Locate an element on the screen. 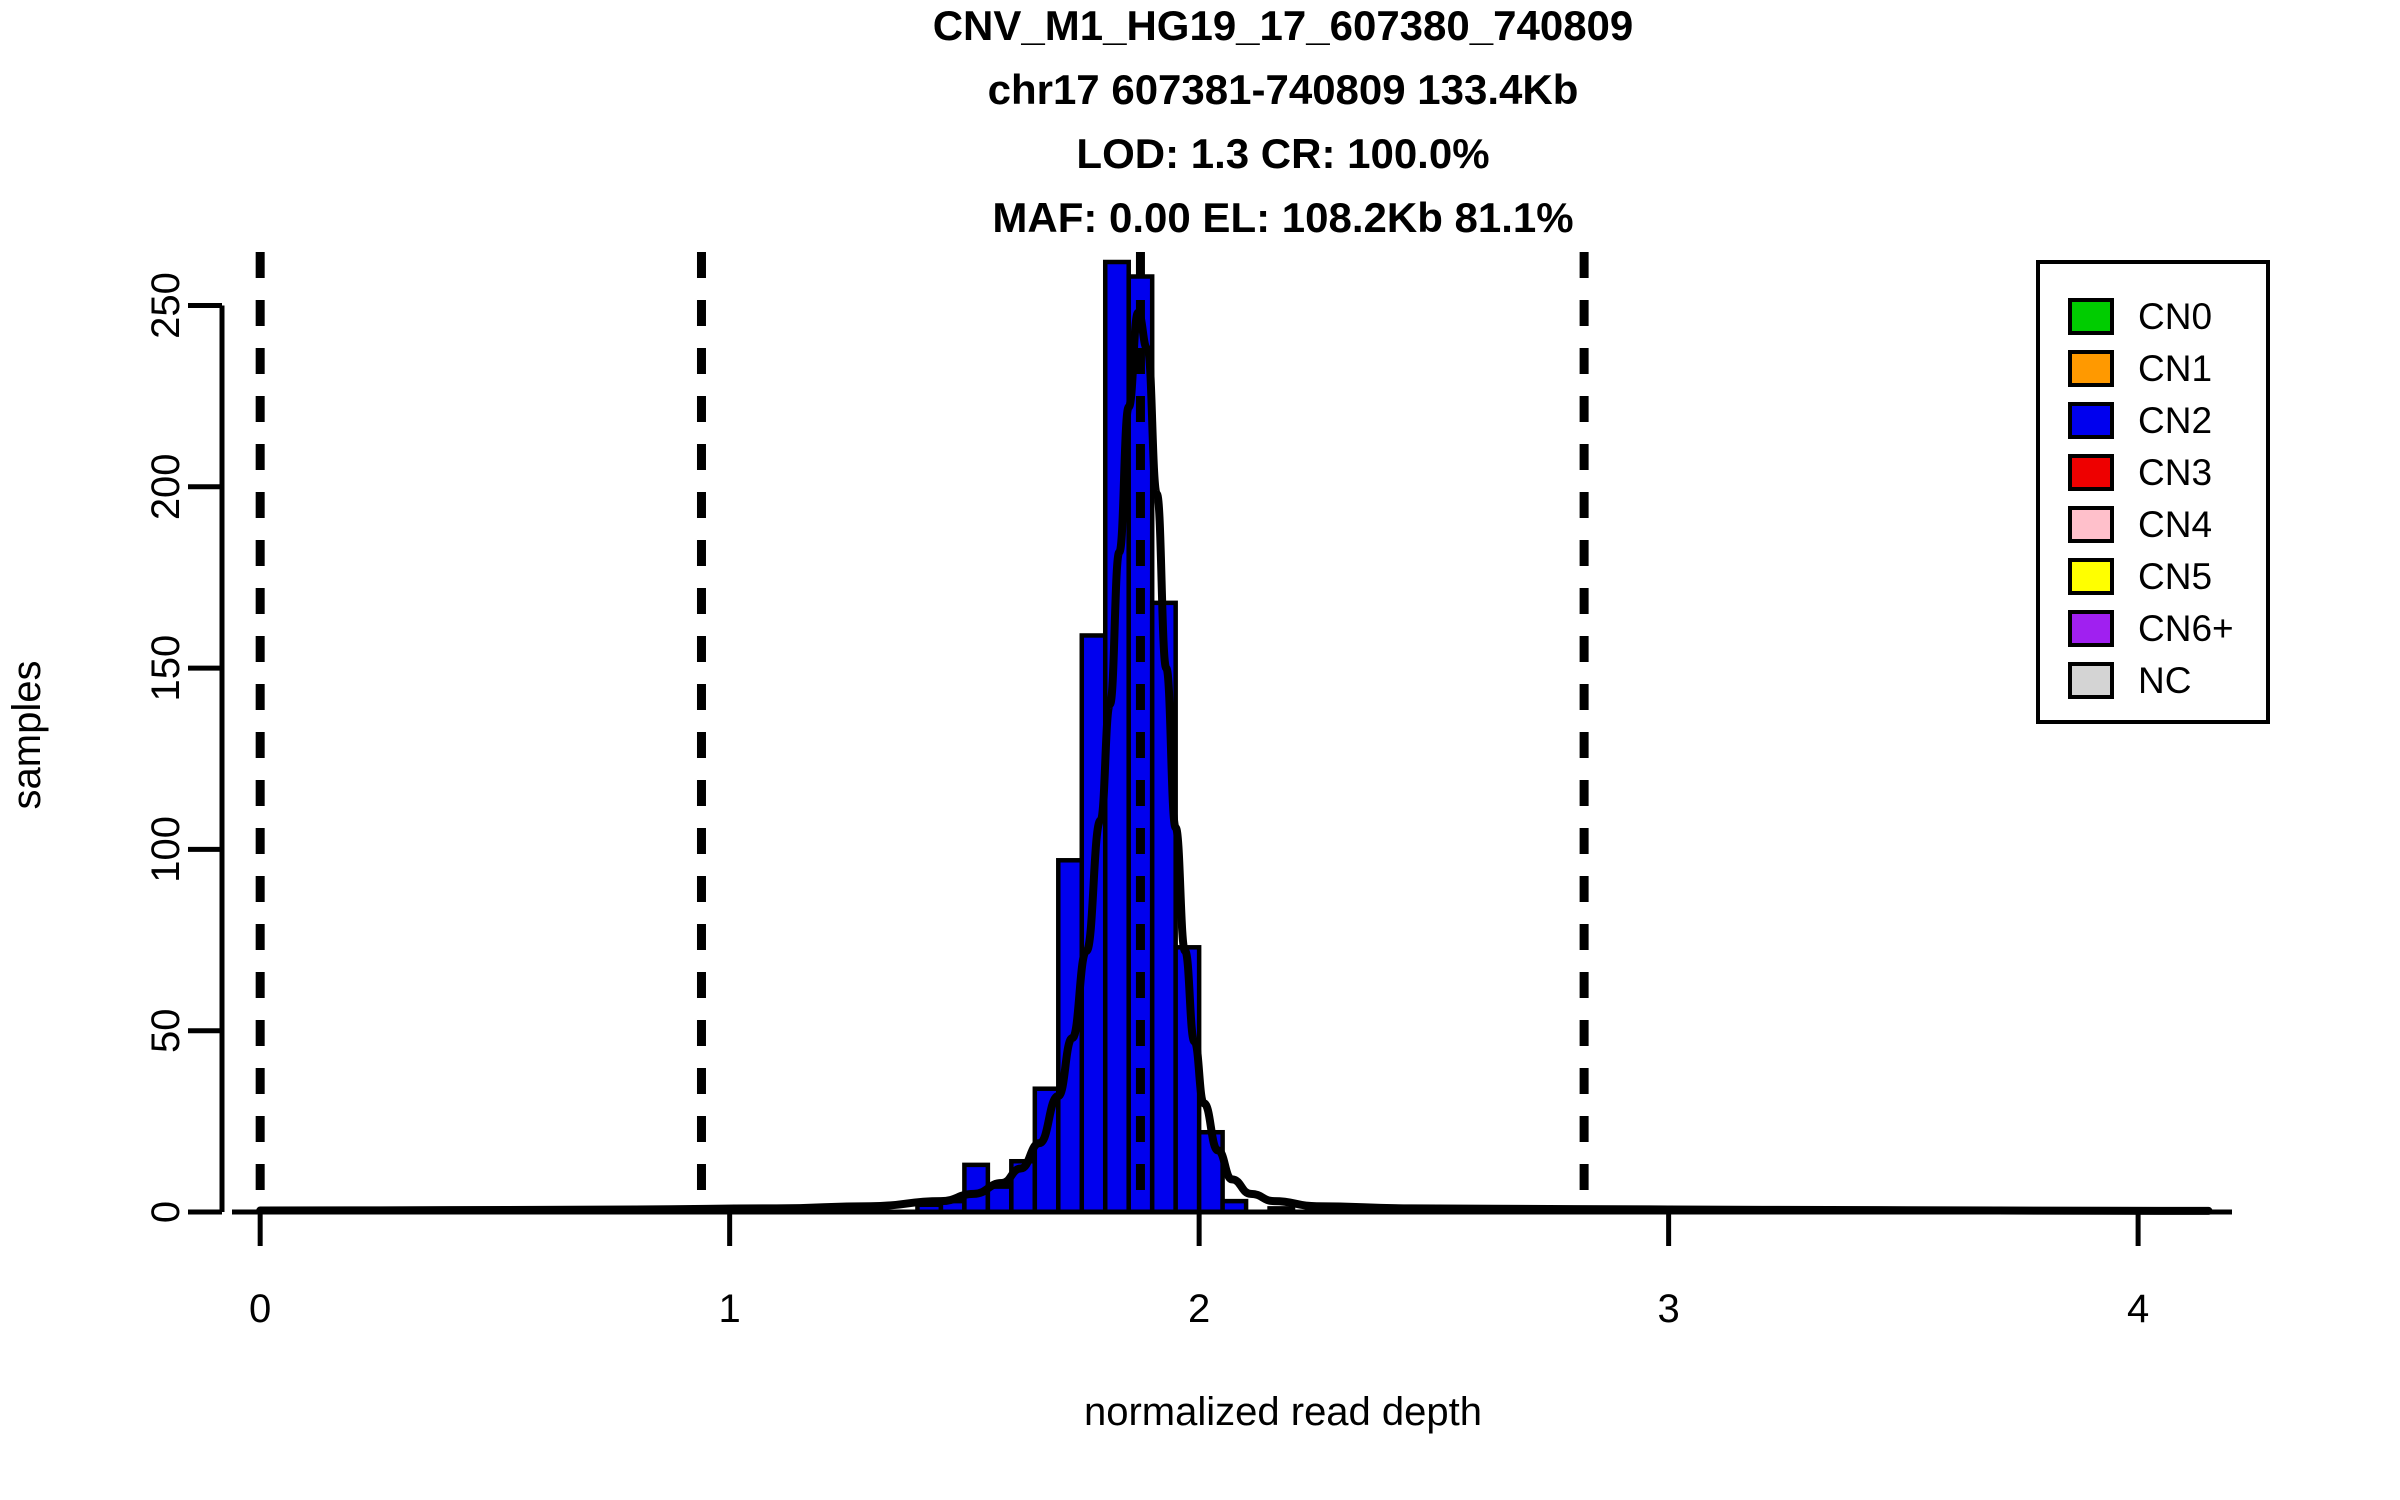 This screenshot has width=2400, height=1500. legend-swatch-cn4 is located at coordinates (2091, 524).